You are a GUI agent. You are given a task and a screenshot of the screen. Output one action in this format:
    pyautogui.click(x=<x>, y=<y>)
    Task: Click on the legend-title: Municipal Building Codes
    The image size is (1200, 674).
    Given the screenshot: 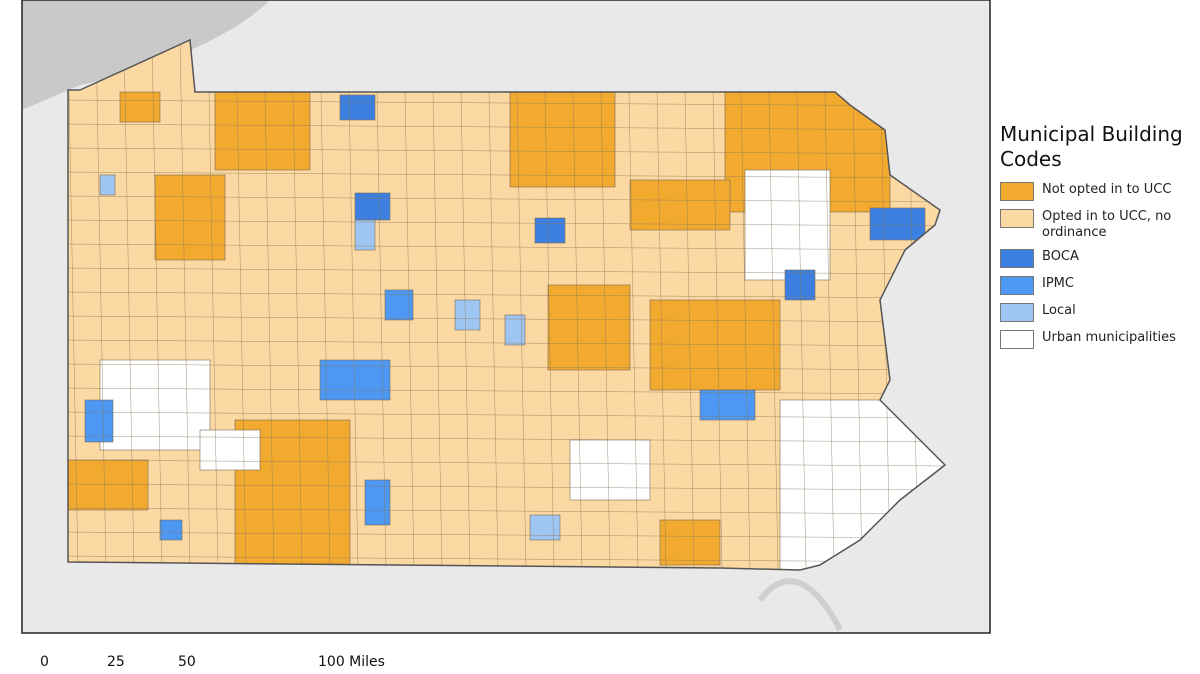 What is the action you would take?
    pyautogui.click(x=1091, y=146)
    